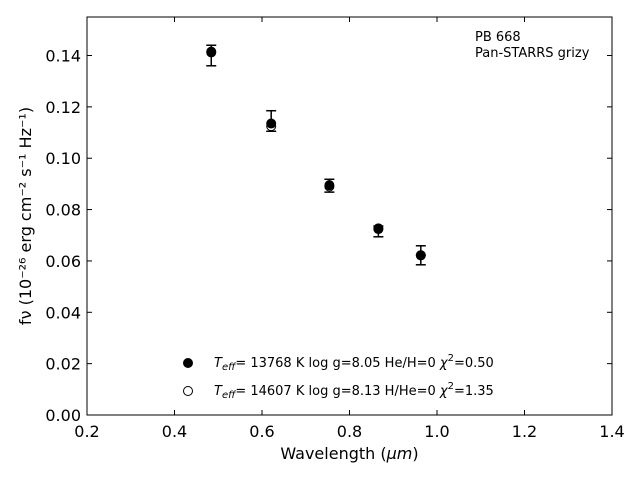 Image resolution: width=640 pixels, height=480 pixels. I want to click on x-tick-label: 1.4, so click(611, 431).